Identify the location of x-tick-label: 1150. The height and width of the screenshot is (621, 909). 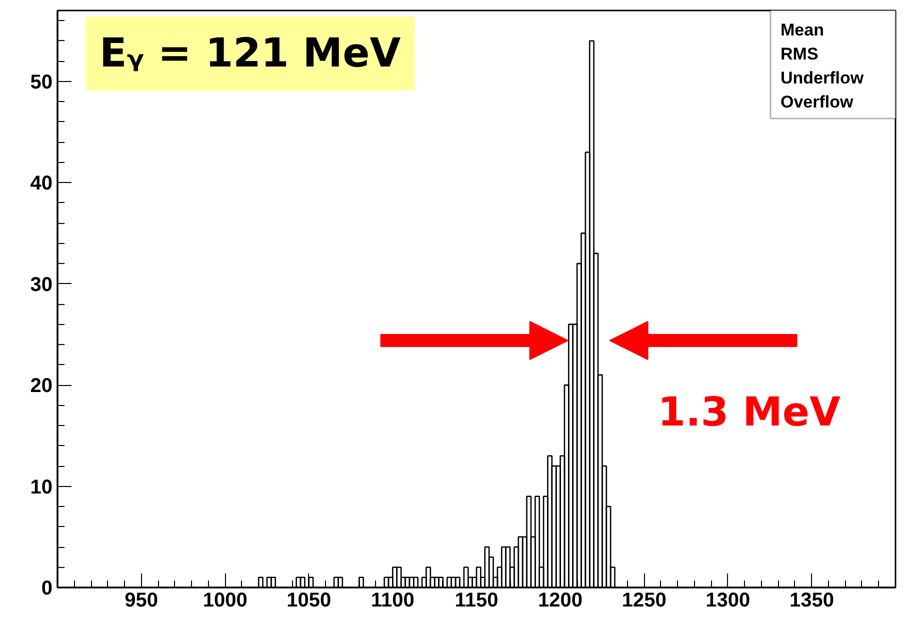
(476, 601).